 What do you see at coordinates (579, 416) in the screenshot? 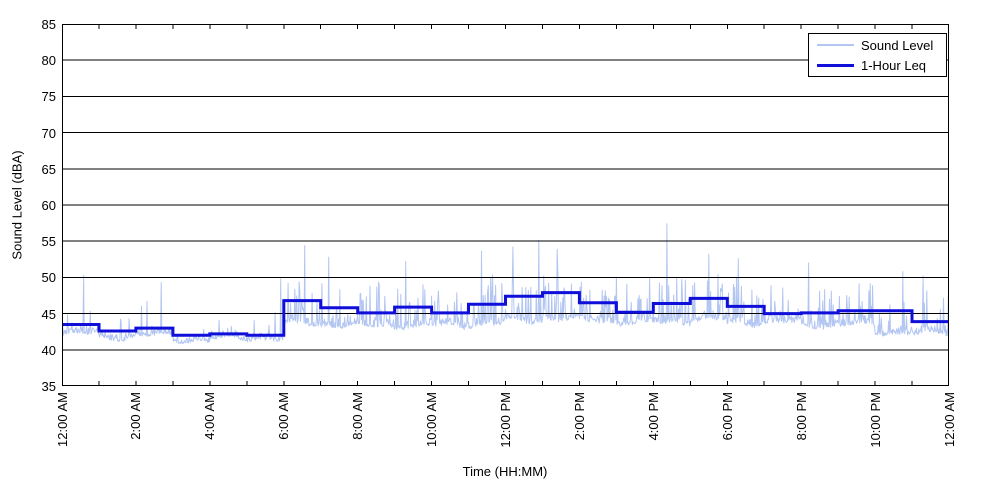
I see `x-tick-label: 2:00 PM` at bounding box center [579, 416].